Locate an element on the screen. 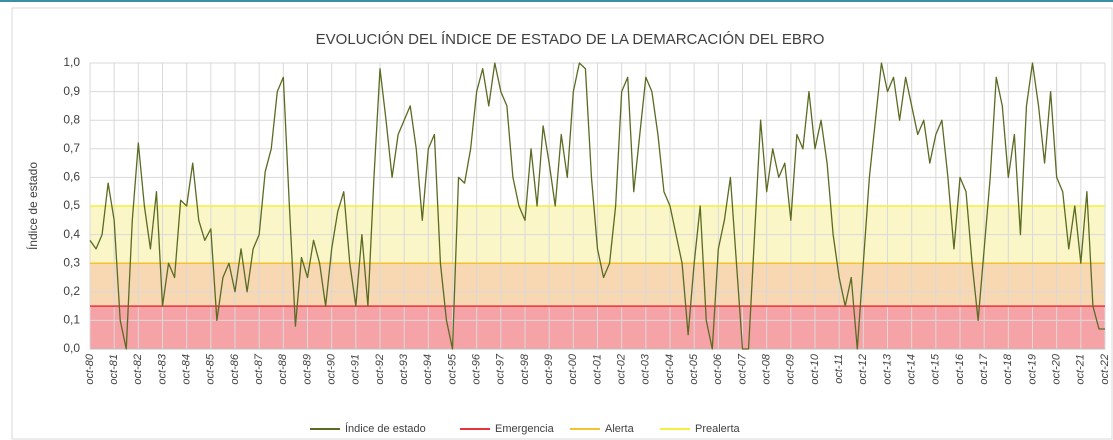 This screenshot has width=1113, height=440. x-tick-label: oct-87 is located at coordinates (259, 368).